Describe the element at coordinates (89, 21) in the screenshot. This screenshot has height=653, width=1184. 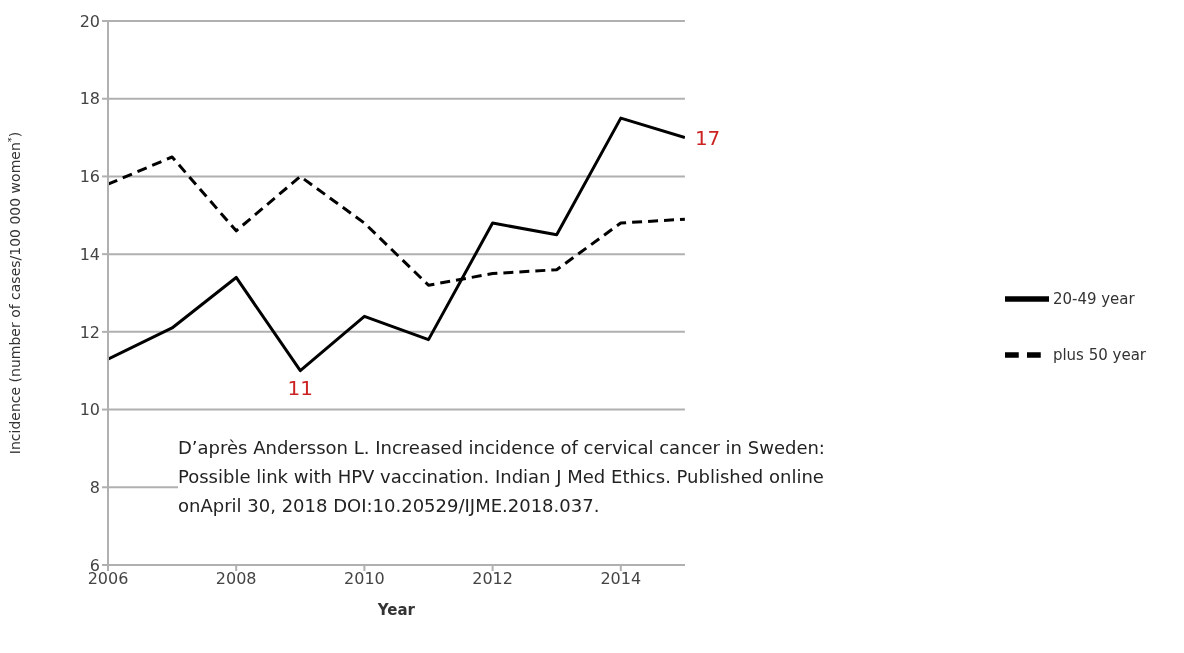
I see `y-tick-label: 20` at that location.